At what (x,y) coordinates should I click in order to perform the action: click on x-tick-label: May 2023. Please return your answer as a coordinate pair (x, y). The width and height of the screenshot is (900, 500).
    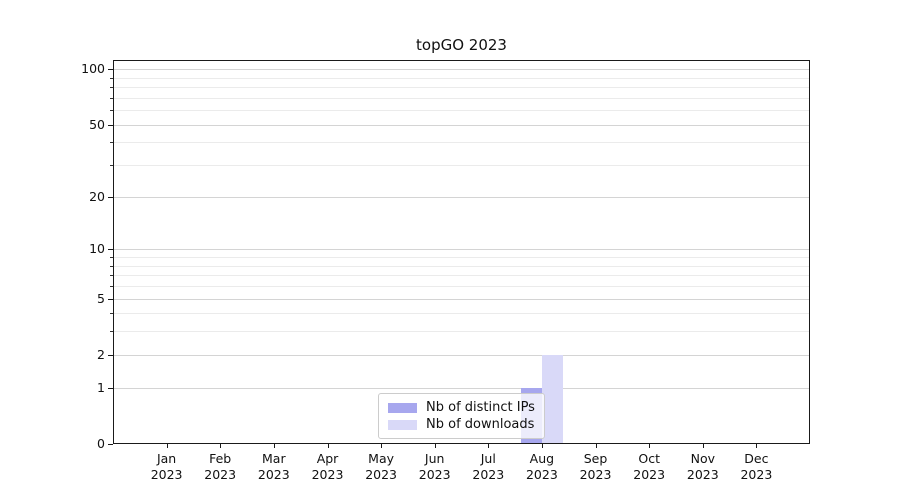
    Looking at the image, I should click on (381, 466).